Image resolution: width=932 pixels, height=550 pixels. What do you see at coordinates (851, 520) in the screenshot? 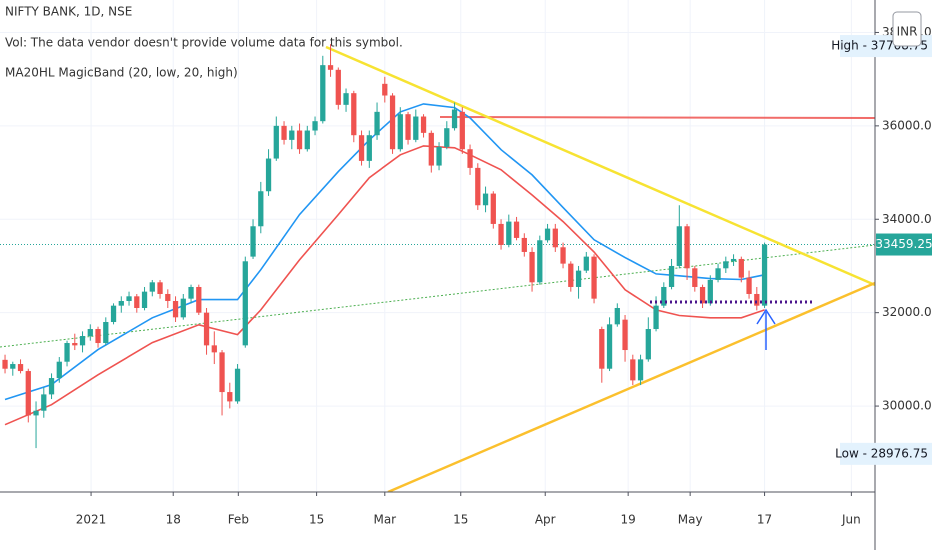
I see `x-tick-label: Jun` at bounding box center [851, 520].